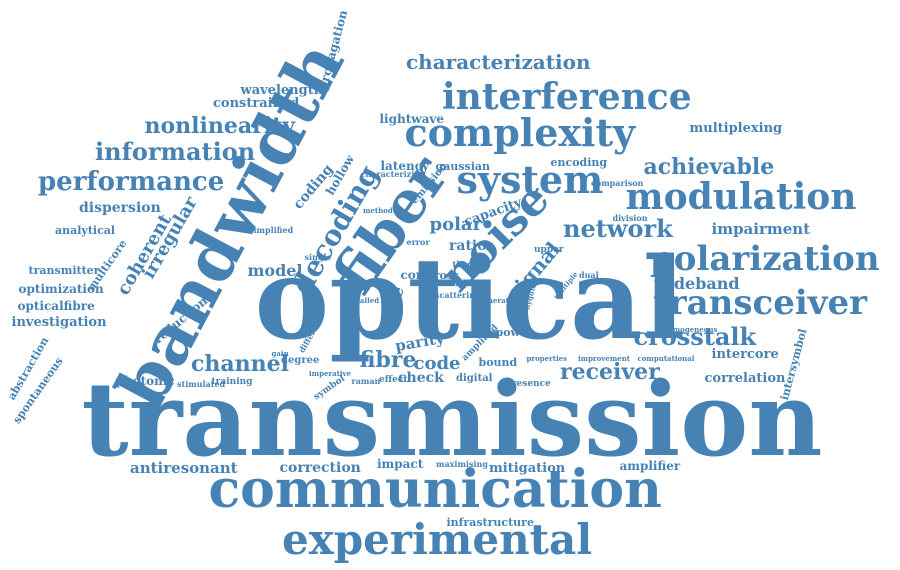 The width and height of the screenshot is (900, 570). Describe the element at coordinates (530, 179) in the screenshot. I see `cloud-word-system: system` at that location.